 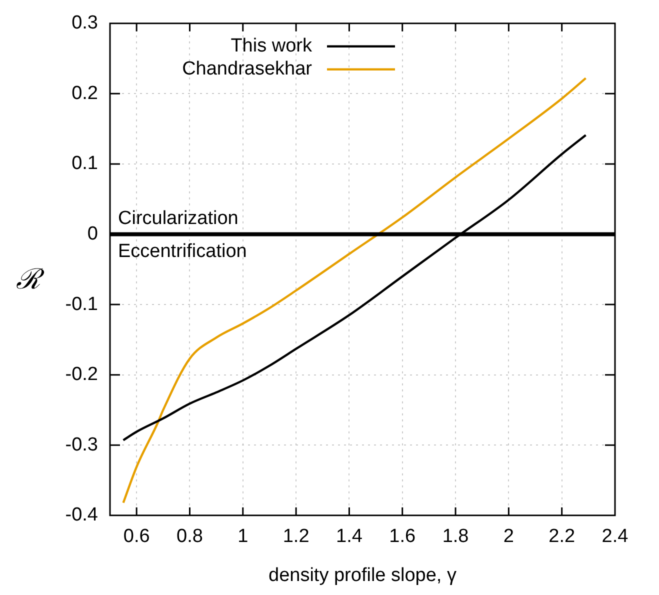 I want to click on x-tick-label: 0.8, so click(x=189, y=537).